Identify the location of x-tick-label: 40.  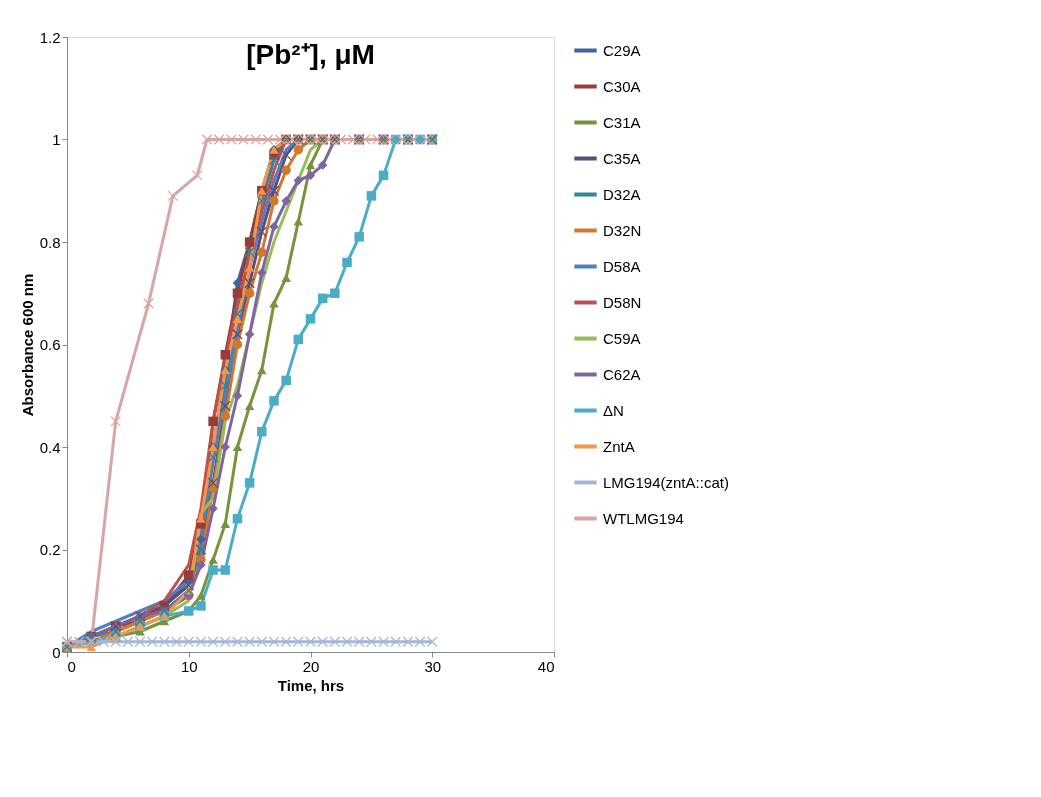
(546, 666).